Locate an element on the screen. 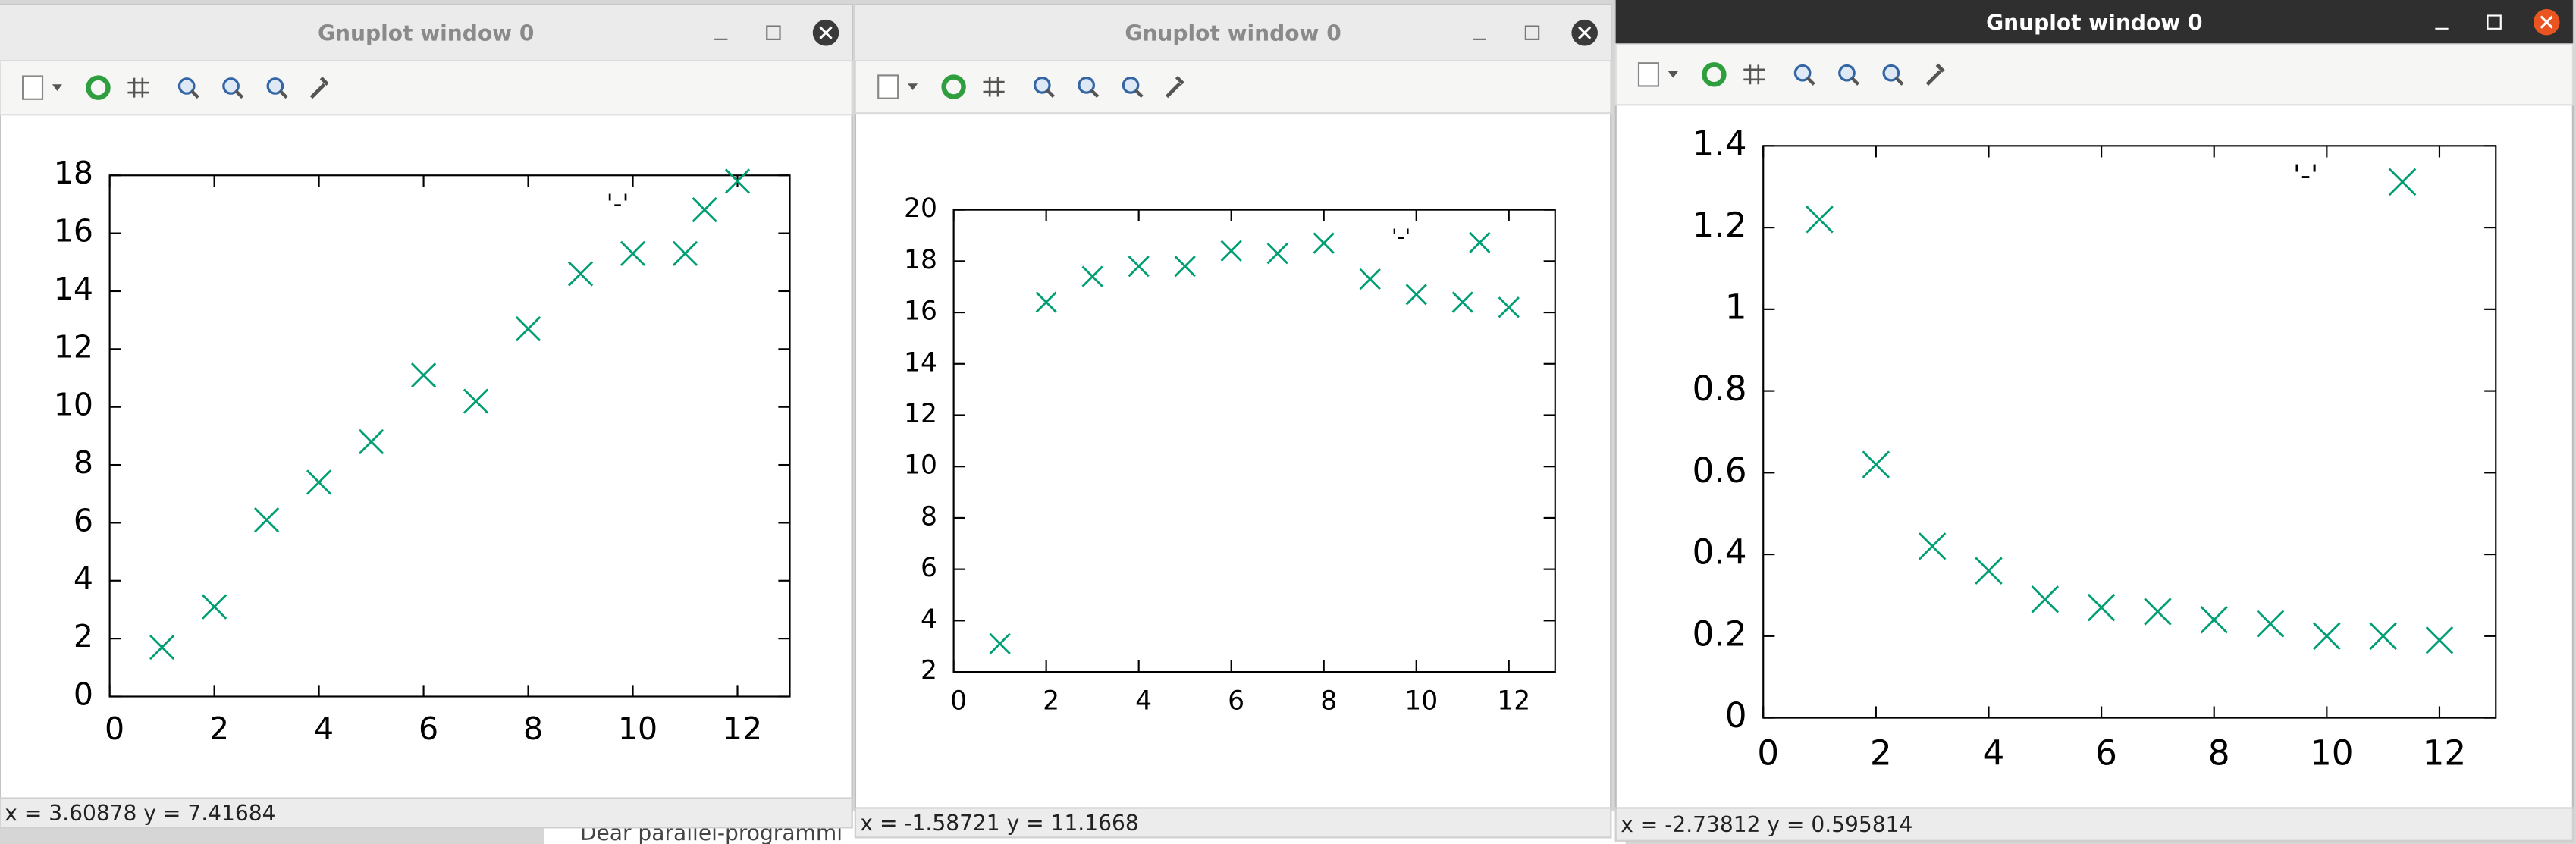  y-tick-label: 0.8 is located at coordinates (1719, 389).